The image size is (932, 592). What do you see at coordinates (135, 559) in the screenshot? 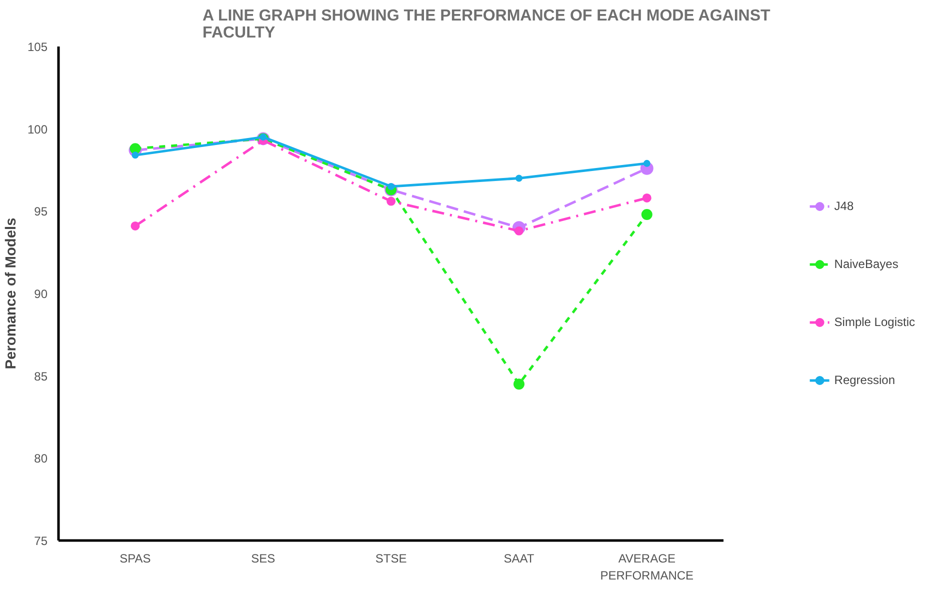
I see `x-tick-label: SPAS` at bounding box center [135, 559].